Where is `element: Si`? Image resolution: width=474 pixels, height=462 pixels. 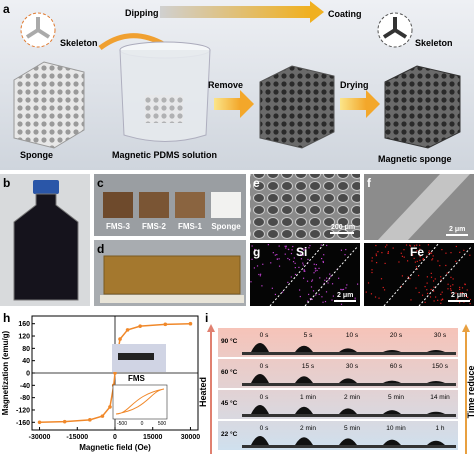
element: Si is located at coordinates (301, 252).